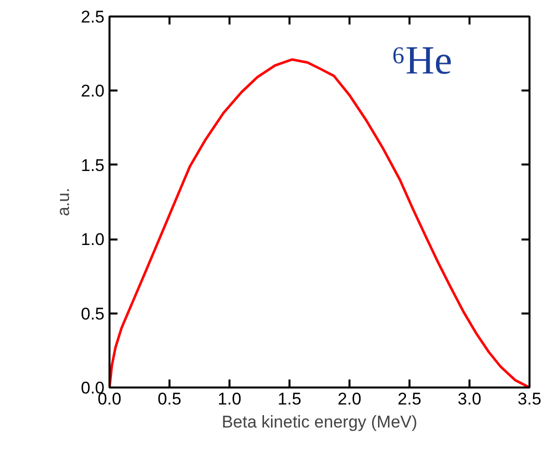  I want to click on annotation: ⁶He, so click(422, 60).